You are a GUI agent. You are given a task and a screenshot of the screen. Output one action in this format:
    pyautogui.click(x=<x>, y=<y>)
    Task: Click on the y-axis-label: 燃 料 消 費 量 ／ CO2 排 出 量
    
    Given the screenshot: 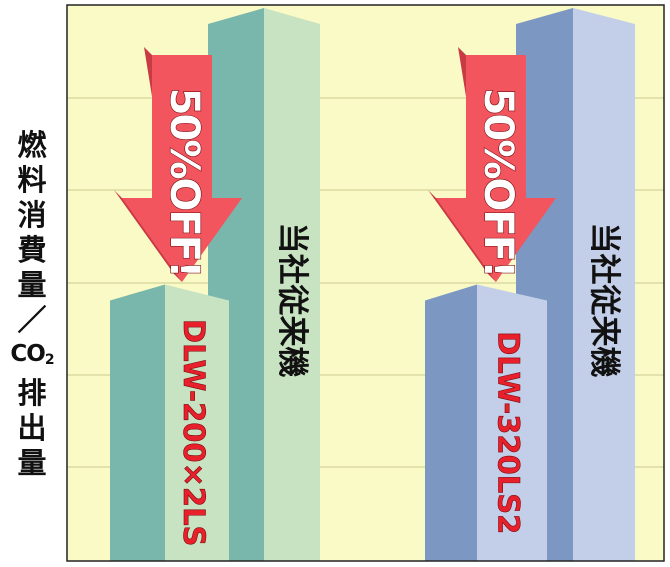 What is the action you would take?
    pyautogui.click(x=32, y=304)
    